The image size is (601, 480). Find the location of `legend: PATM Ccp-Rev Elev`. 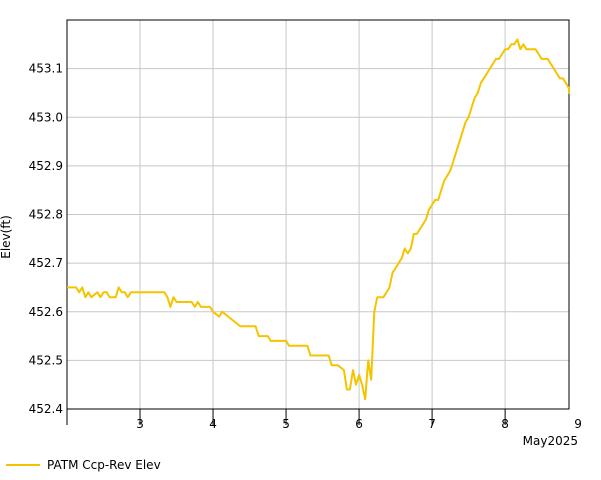

legend: PATM Ccp-Rev Elev is located at coordinates (83, 465).